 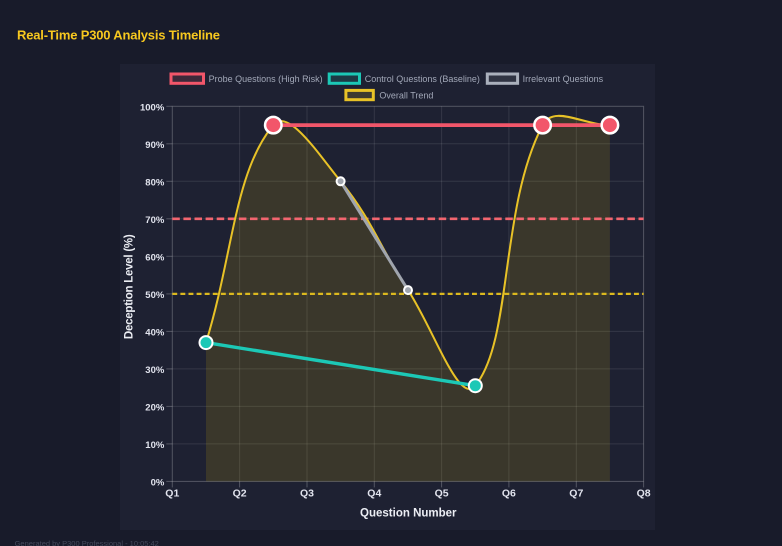 What do you see at coordinates (158, 483) in the screenshot?
I see `svg-text: 0%` at bounding box center [158, 483].